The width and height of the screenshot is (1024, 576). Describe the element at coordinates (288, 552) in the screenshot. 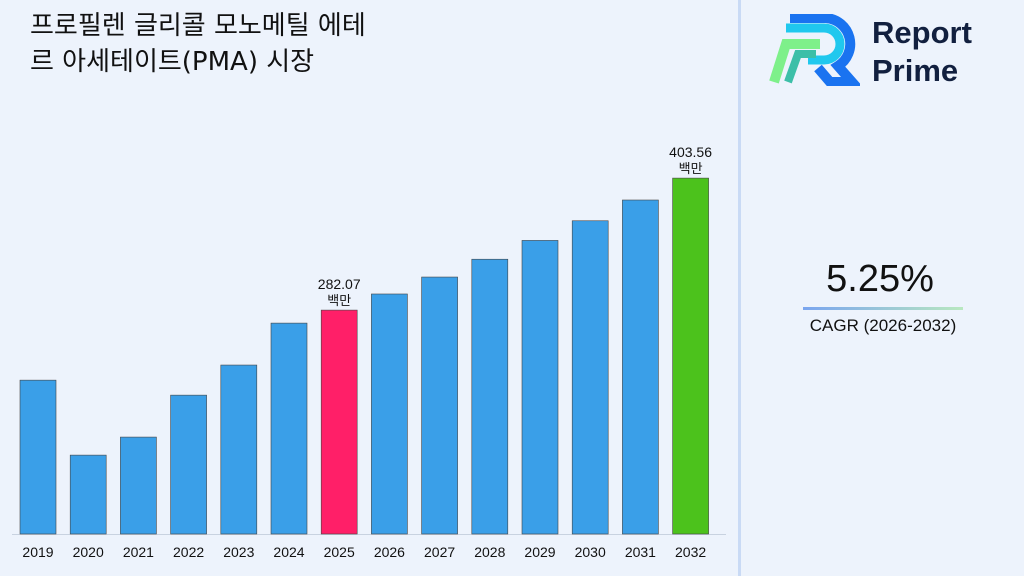

I see `x-tick-label: 2024` at that location.